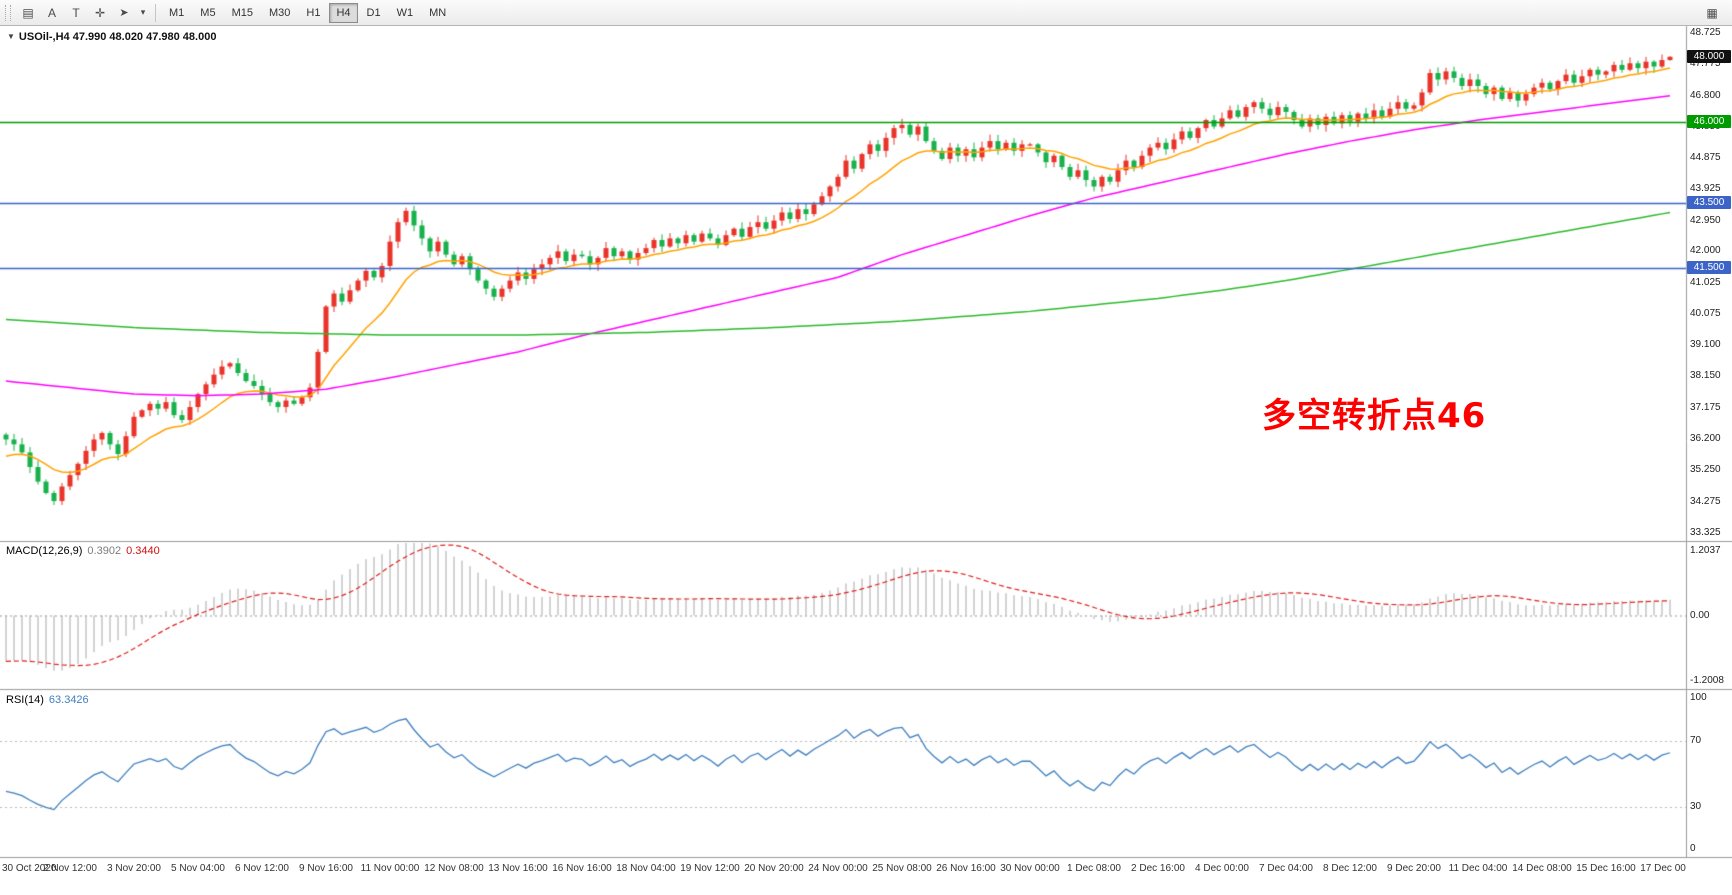 This screenshot has height=895, width=1732. I want to click on time-axis-label: 8 Dec 12:00, so click(1350, 868).